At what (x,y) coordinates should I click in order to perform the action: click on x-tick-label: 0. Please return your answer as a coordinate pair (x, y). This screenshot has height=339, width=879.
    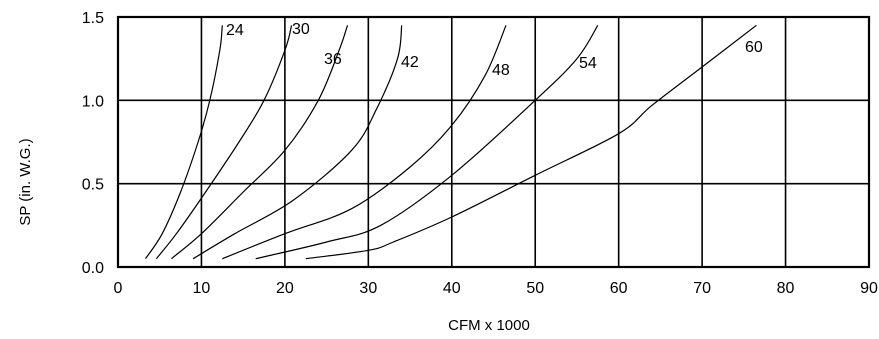
    Looking at the image, I should click on (118, 288).